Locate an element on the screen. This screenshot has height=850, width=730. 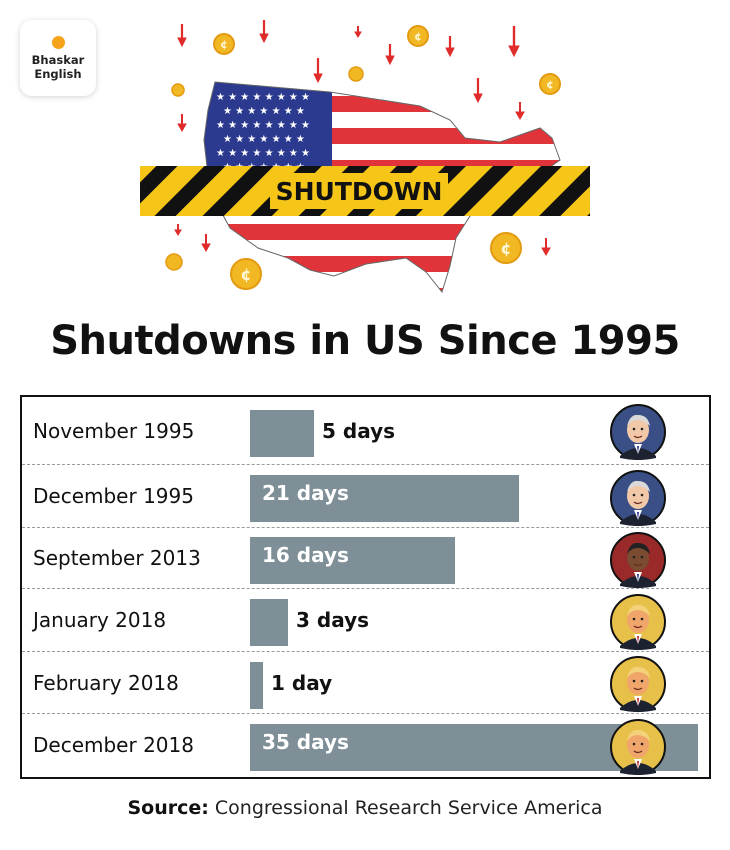
value-label: 16 days is located at coordinates (305, 555).